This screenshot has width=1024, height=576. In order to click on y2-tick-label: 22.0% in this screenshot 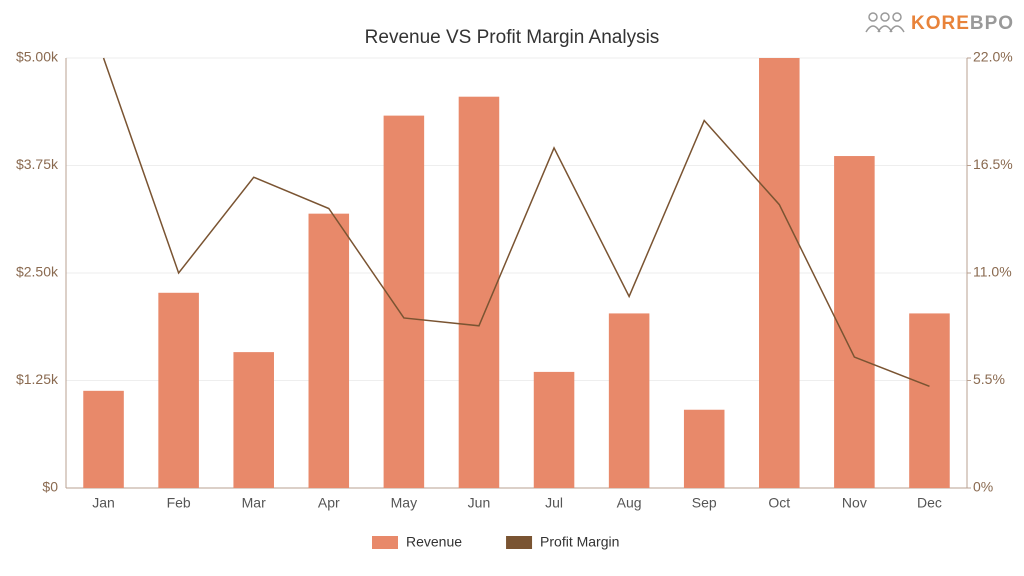, I will do `click(993, 57)`.